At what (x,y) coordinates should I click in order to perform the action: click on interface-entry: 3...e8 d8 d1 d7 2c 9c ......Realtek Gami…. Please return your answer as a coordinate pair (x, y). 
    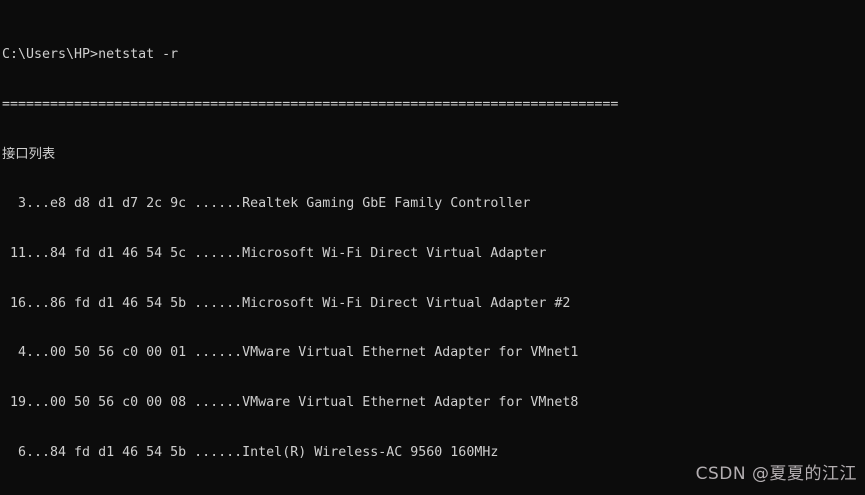
    Looking at the image, I should click on (266, 204).